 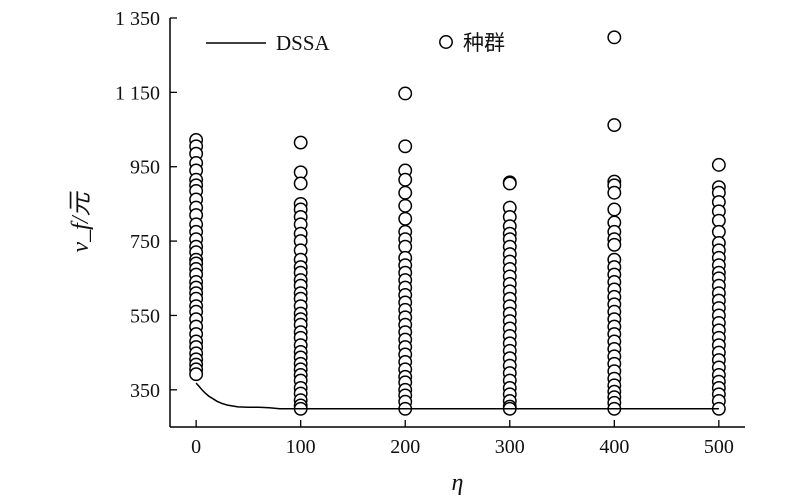 I want to click on y-axis-ticks: 350 550 750 950 1 150 1 350, so click(x=146, y=205).